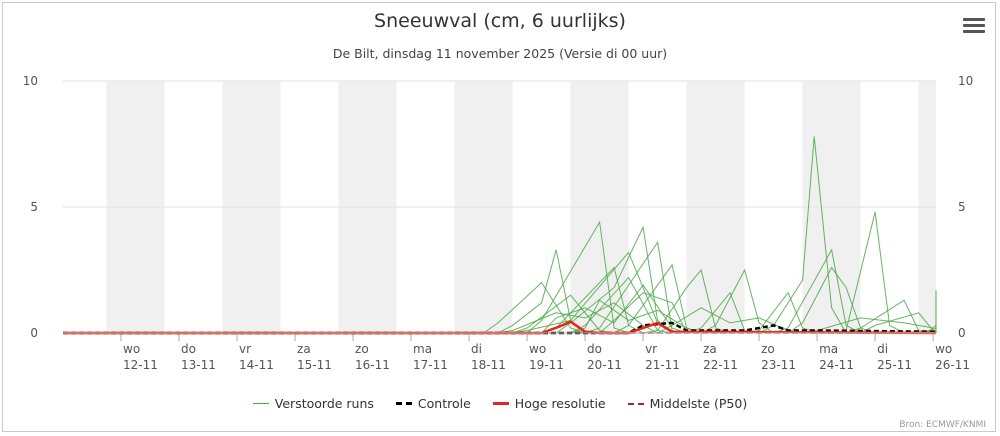 The width and height of the screenshot is (1000, 436). Describe the element at coordinates (560, 403) in the screenshot. I see `legend-label: Hoge resolutie` at that location.